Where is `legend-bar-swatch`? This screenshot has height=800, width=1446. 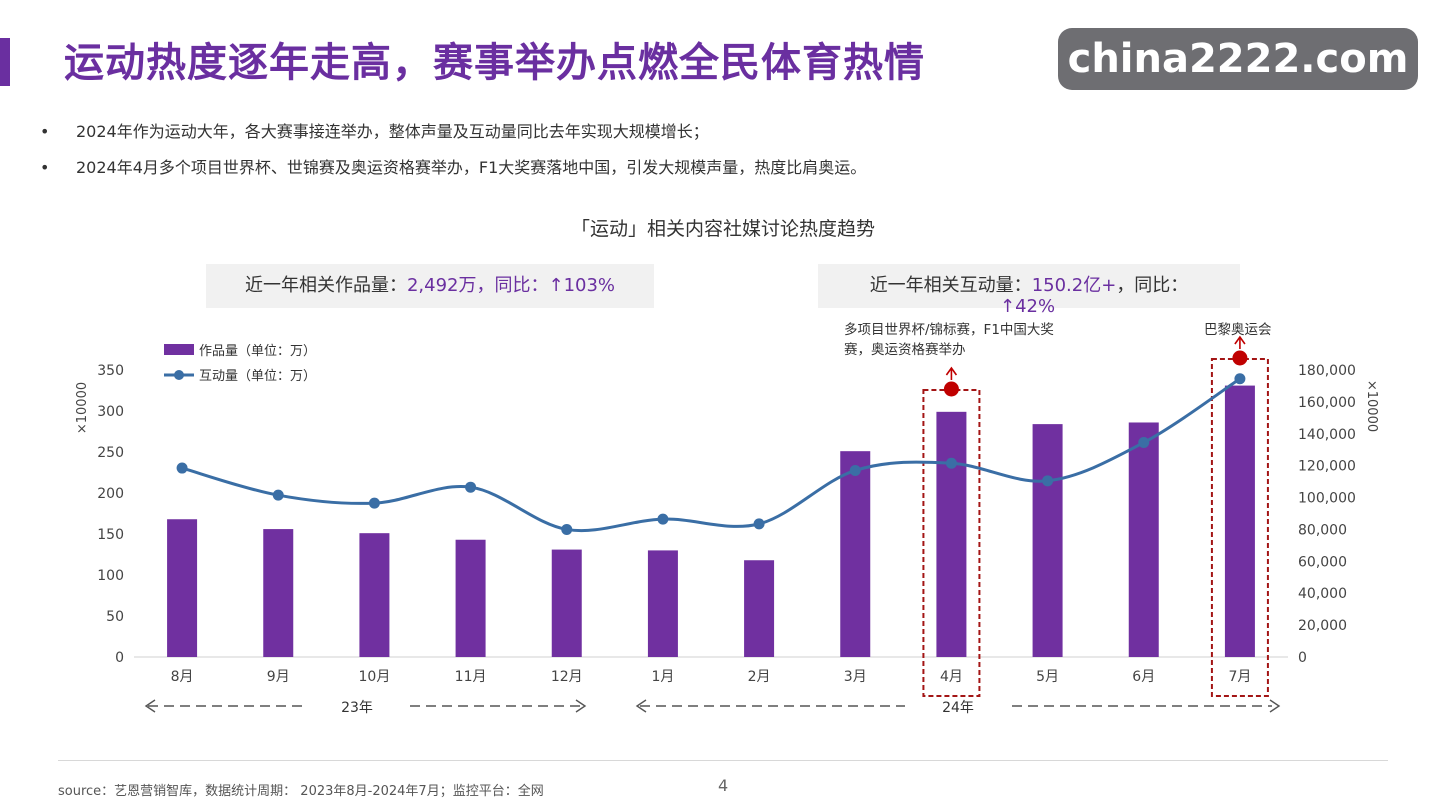 legend-bar-swatch is located at coordinates (179, 349).